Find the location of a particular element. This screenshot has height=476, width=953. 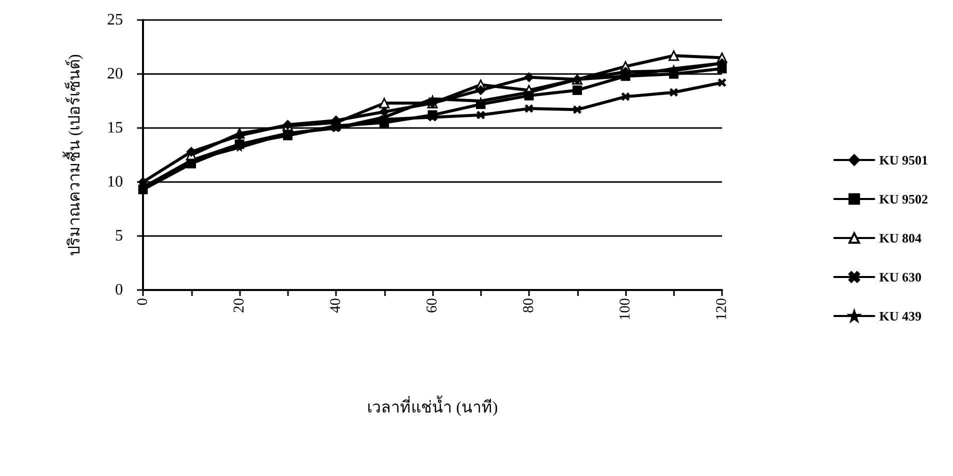

y-tick-label: 15 is located at coordinates (115, 128).